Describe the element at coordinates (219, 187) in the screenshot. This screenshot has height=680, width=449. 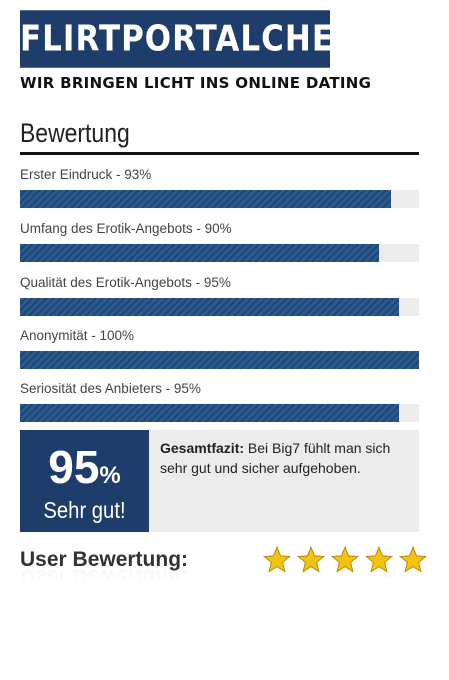
I see `rating-item: Erster Eindruck - 93%` at that location.